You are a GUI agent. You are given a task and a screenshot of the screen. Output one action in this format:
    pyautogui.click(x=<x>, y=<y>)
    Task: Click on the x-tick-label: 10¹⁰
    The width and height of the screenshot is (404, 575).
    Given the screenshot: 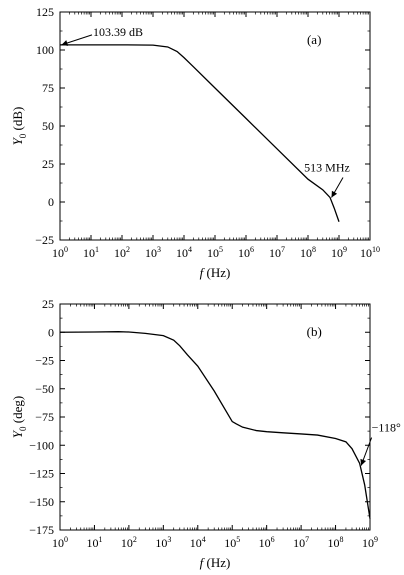 What is the action you would take?
    pyautogui.click(x=370, y=252)
    